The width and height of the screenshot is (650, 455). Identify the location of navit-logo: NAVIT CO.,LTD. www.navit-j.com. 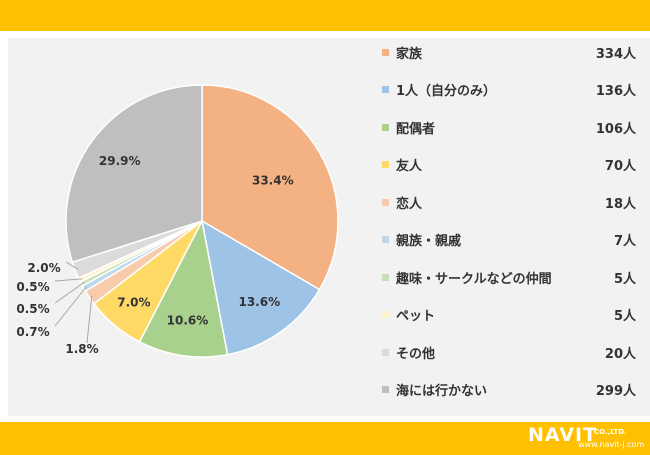
(587, 439).